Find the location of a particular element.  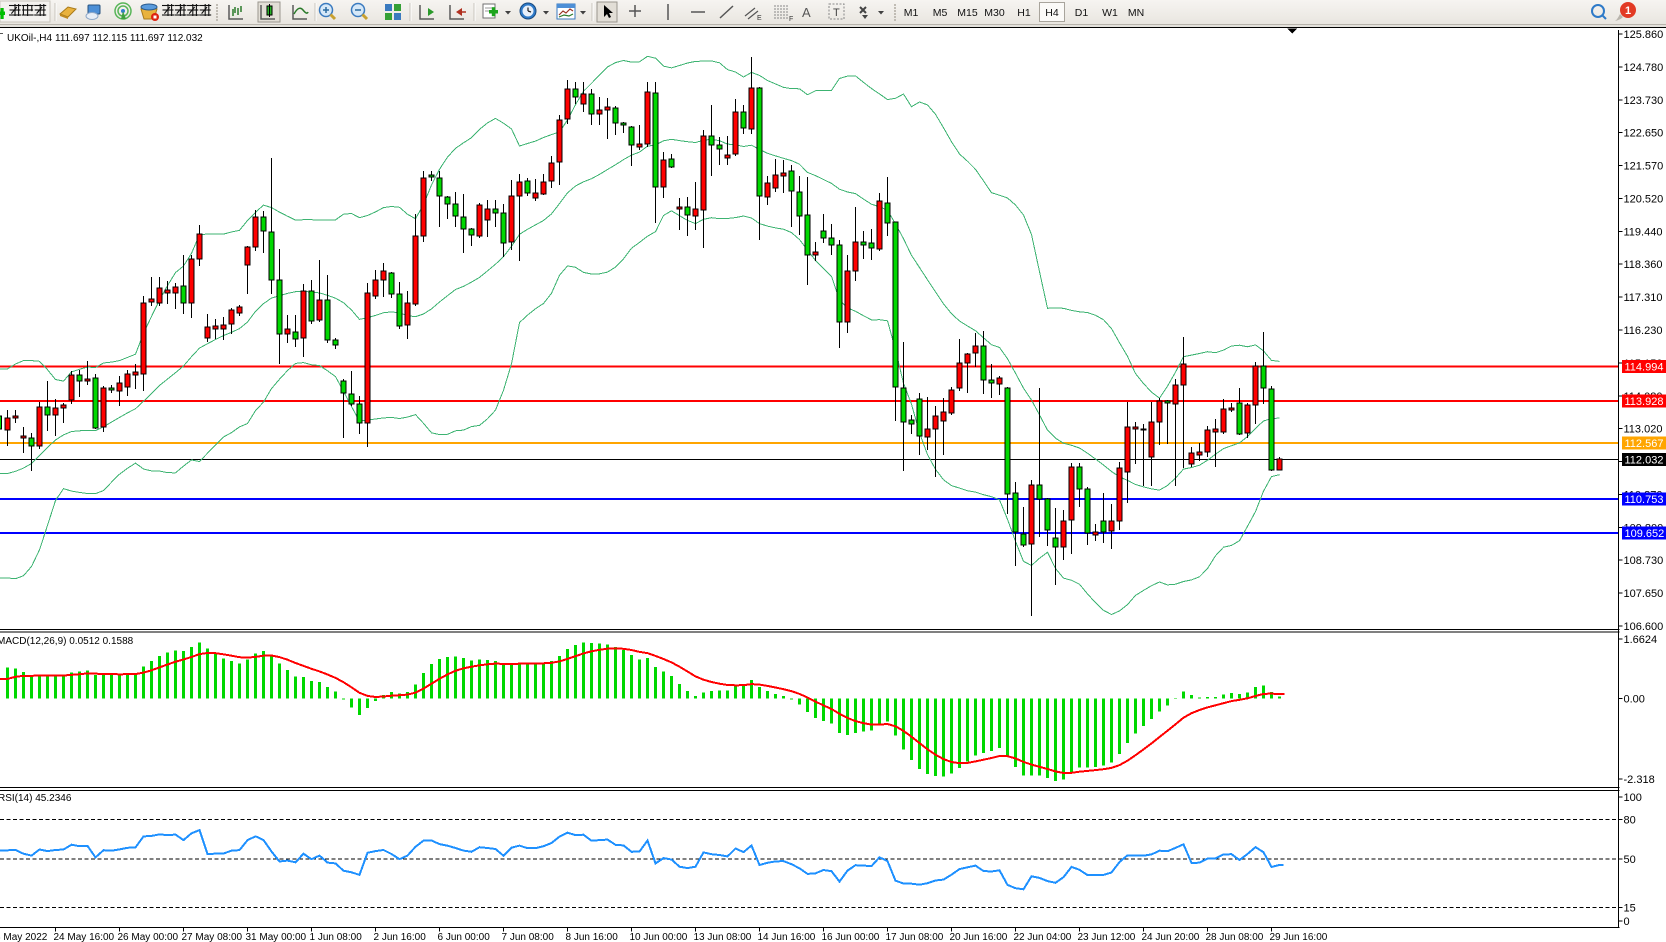

svg-text: T is located at coordinates (836, 13).